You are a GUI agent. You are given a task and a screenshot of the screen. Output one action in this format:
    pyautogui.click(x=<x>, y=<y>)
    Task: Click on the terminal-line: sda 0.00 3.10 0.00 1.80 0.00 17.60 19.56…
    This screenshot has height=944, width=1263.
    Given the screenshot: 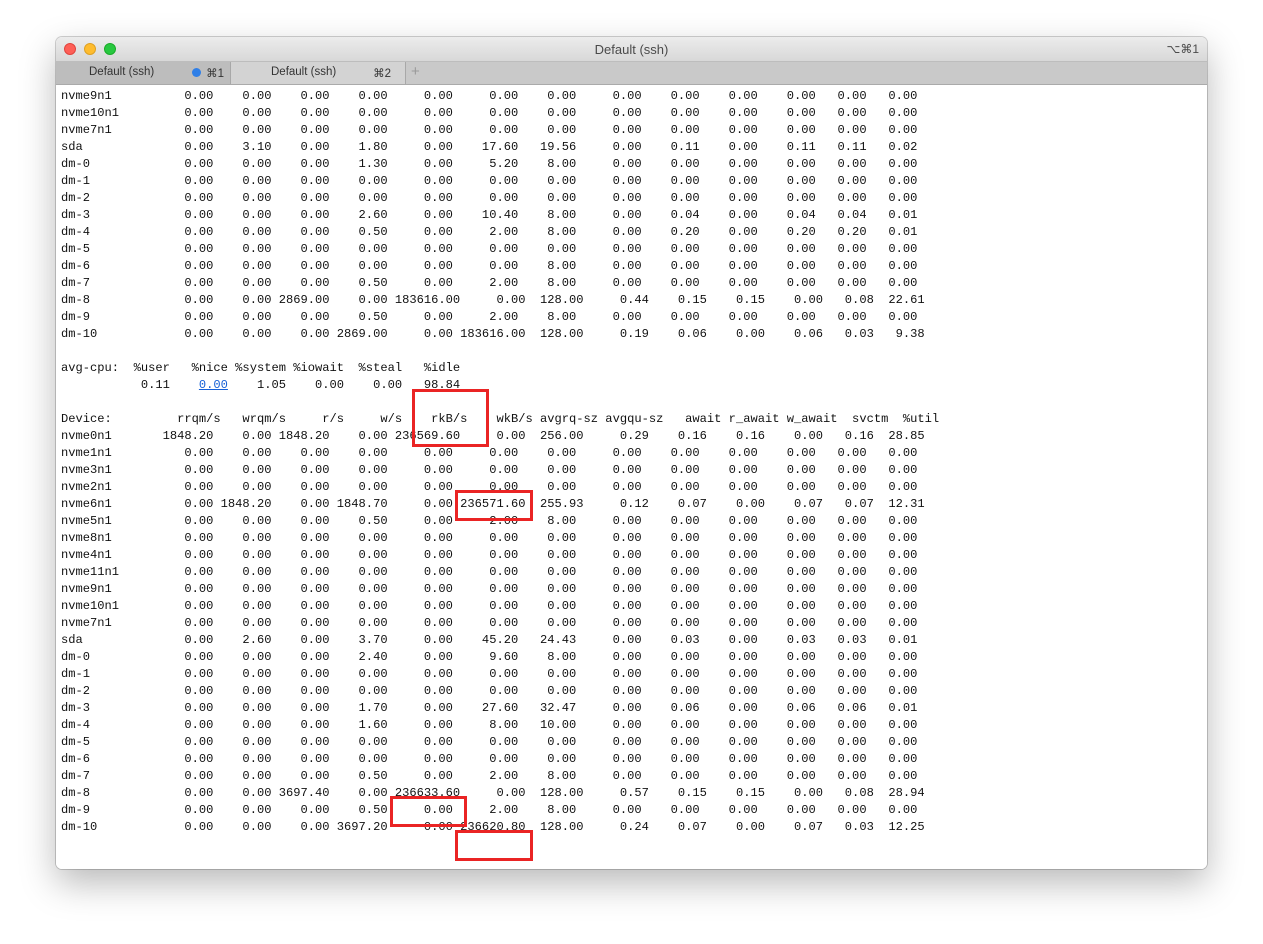 What is the action you would take?
    pyautogui.click(x=489, y=147)
    